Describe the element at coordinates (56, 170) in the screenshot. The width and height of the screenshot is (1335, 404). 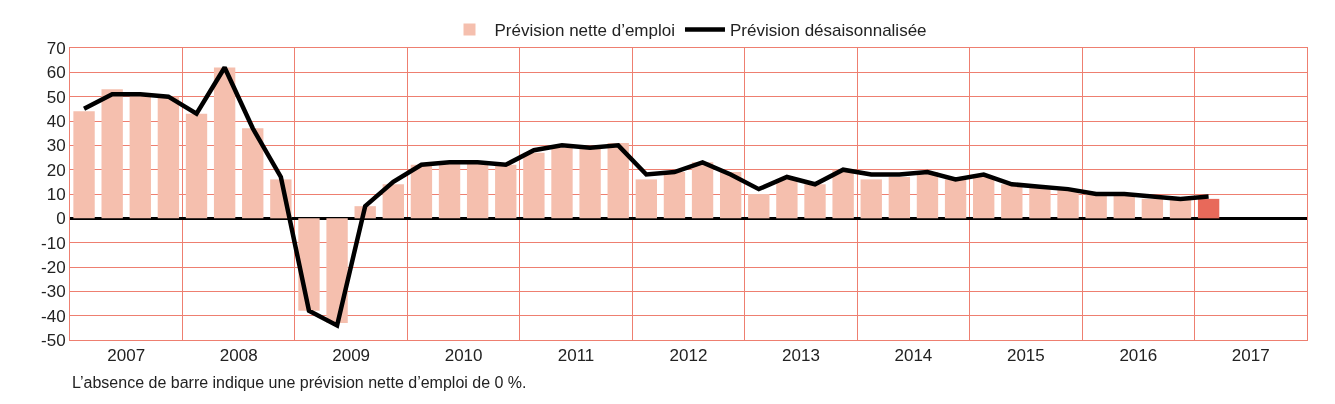
I see `y-tick-label: 20` at that location.